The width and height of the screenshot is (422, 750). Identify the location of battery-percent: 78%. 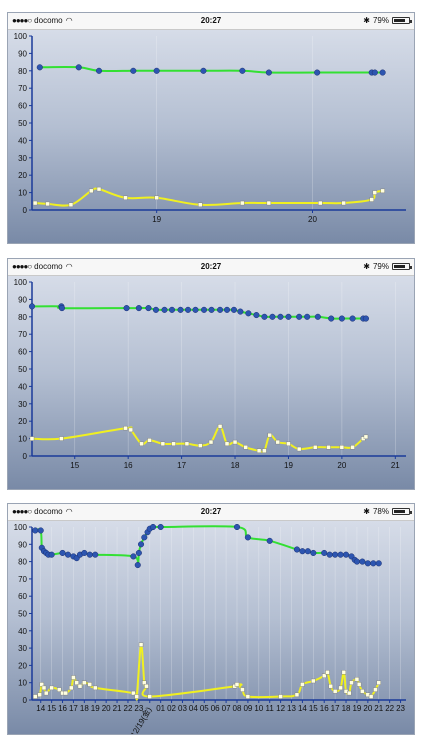
(380, 511).